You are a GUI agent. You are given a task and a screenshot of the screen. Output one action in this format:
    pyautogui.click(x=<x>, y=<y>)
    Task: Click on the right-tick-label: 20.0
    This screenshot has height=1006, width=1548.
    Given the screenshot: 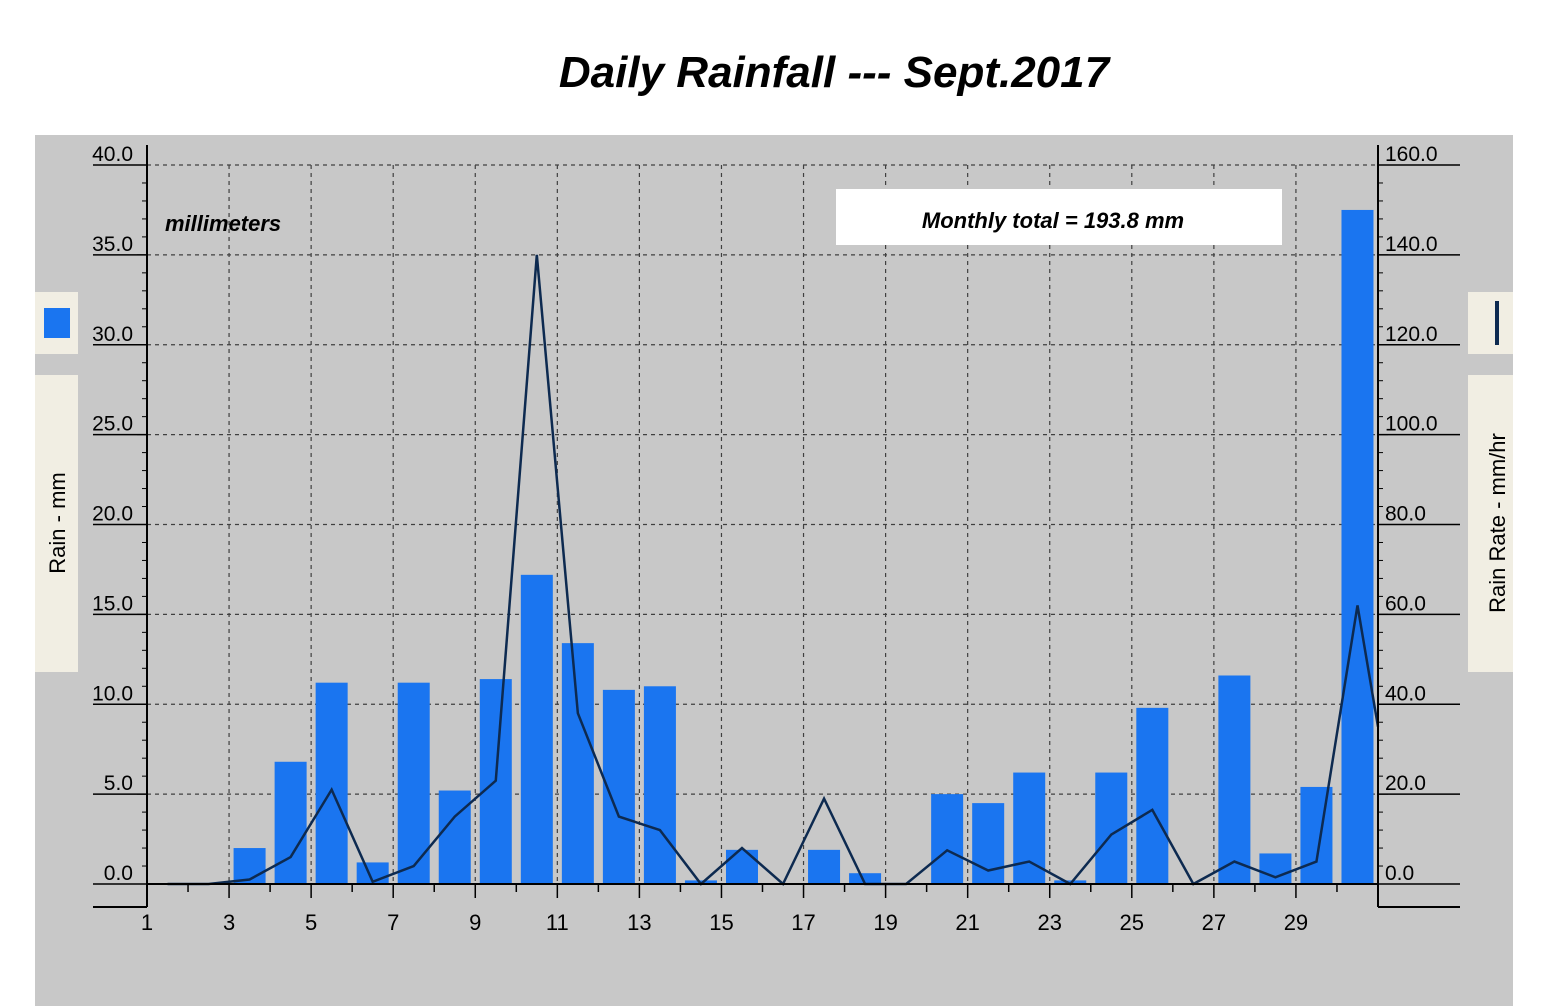 What is the action you would take?
    pyautogui.click(x=1405, y=783)
    